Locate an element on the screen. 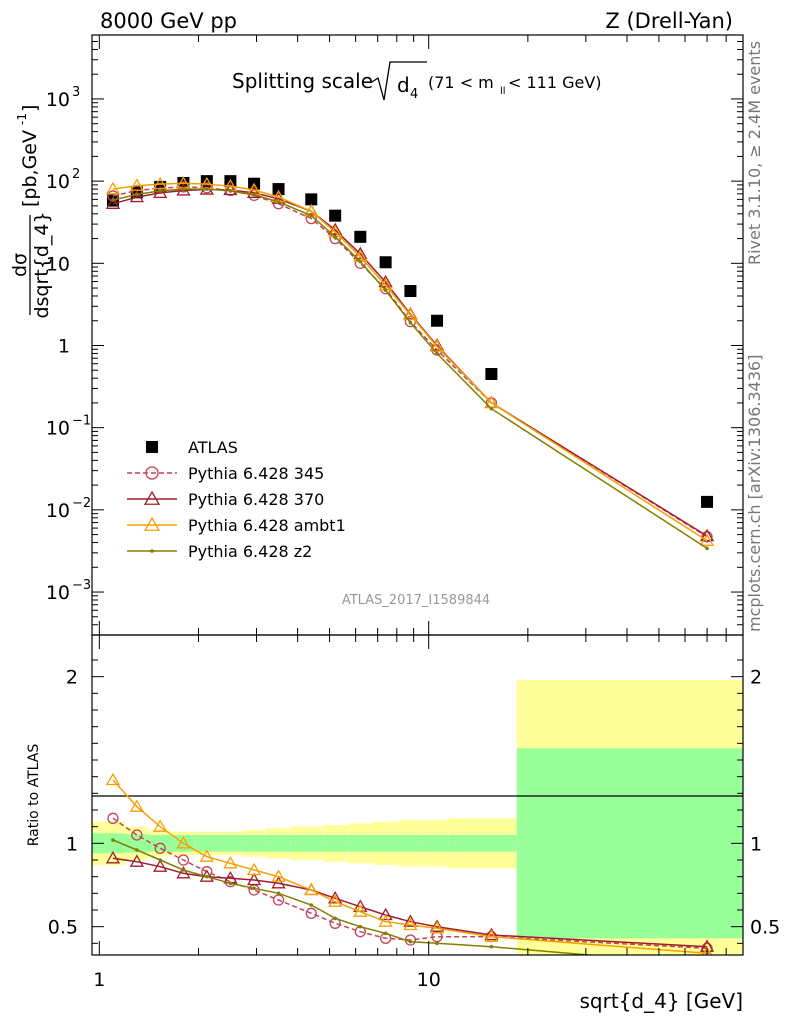  x-tick-label: 10 is located at coordinates (429, 980).